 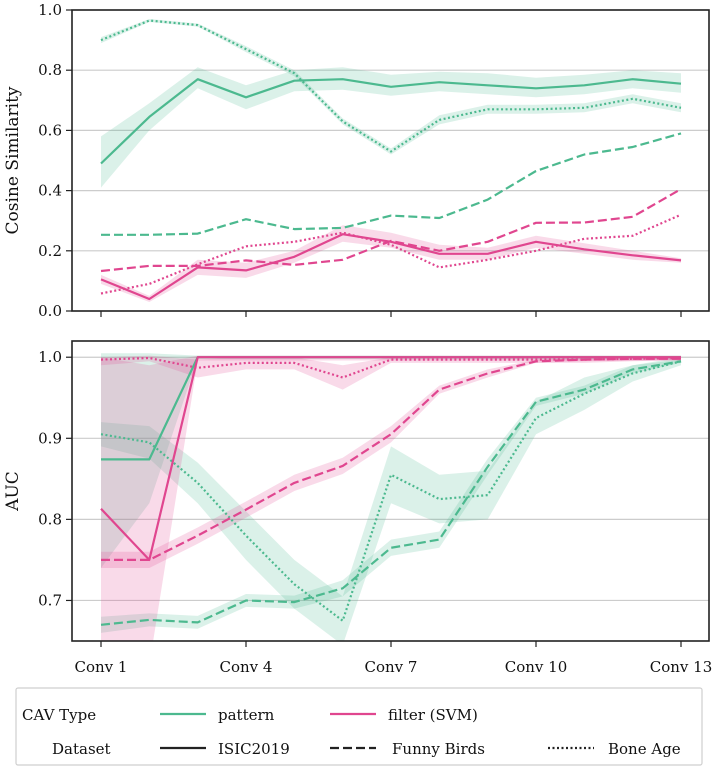 What do you see at coordinates (50, 70) in the screenshot?
I see `cosine-ytick-label: 0.8` at bounding box center [50, 70].